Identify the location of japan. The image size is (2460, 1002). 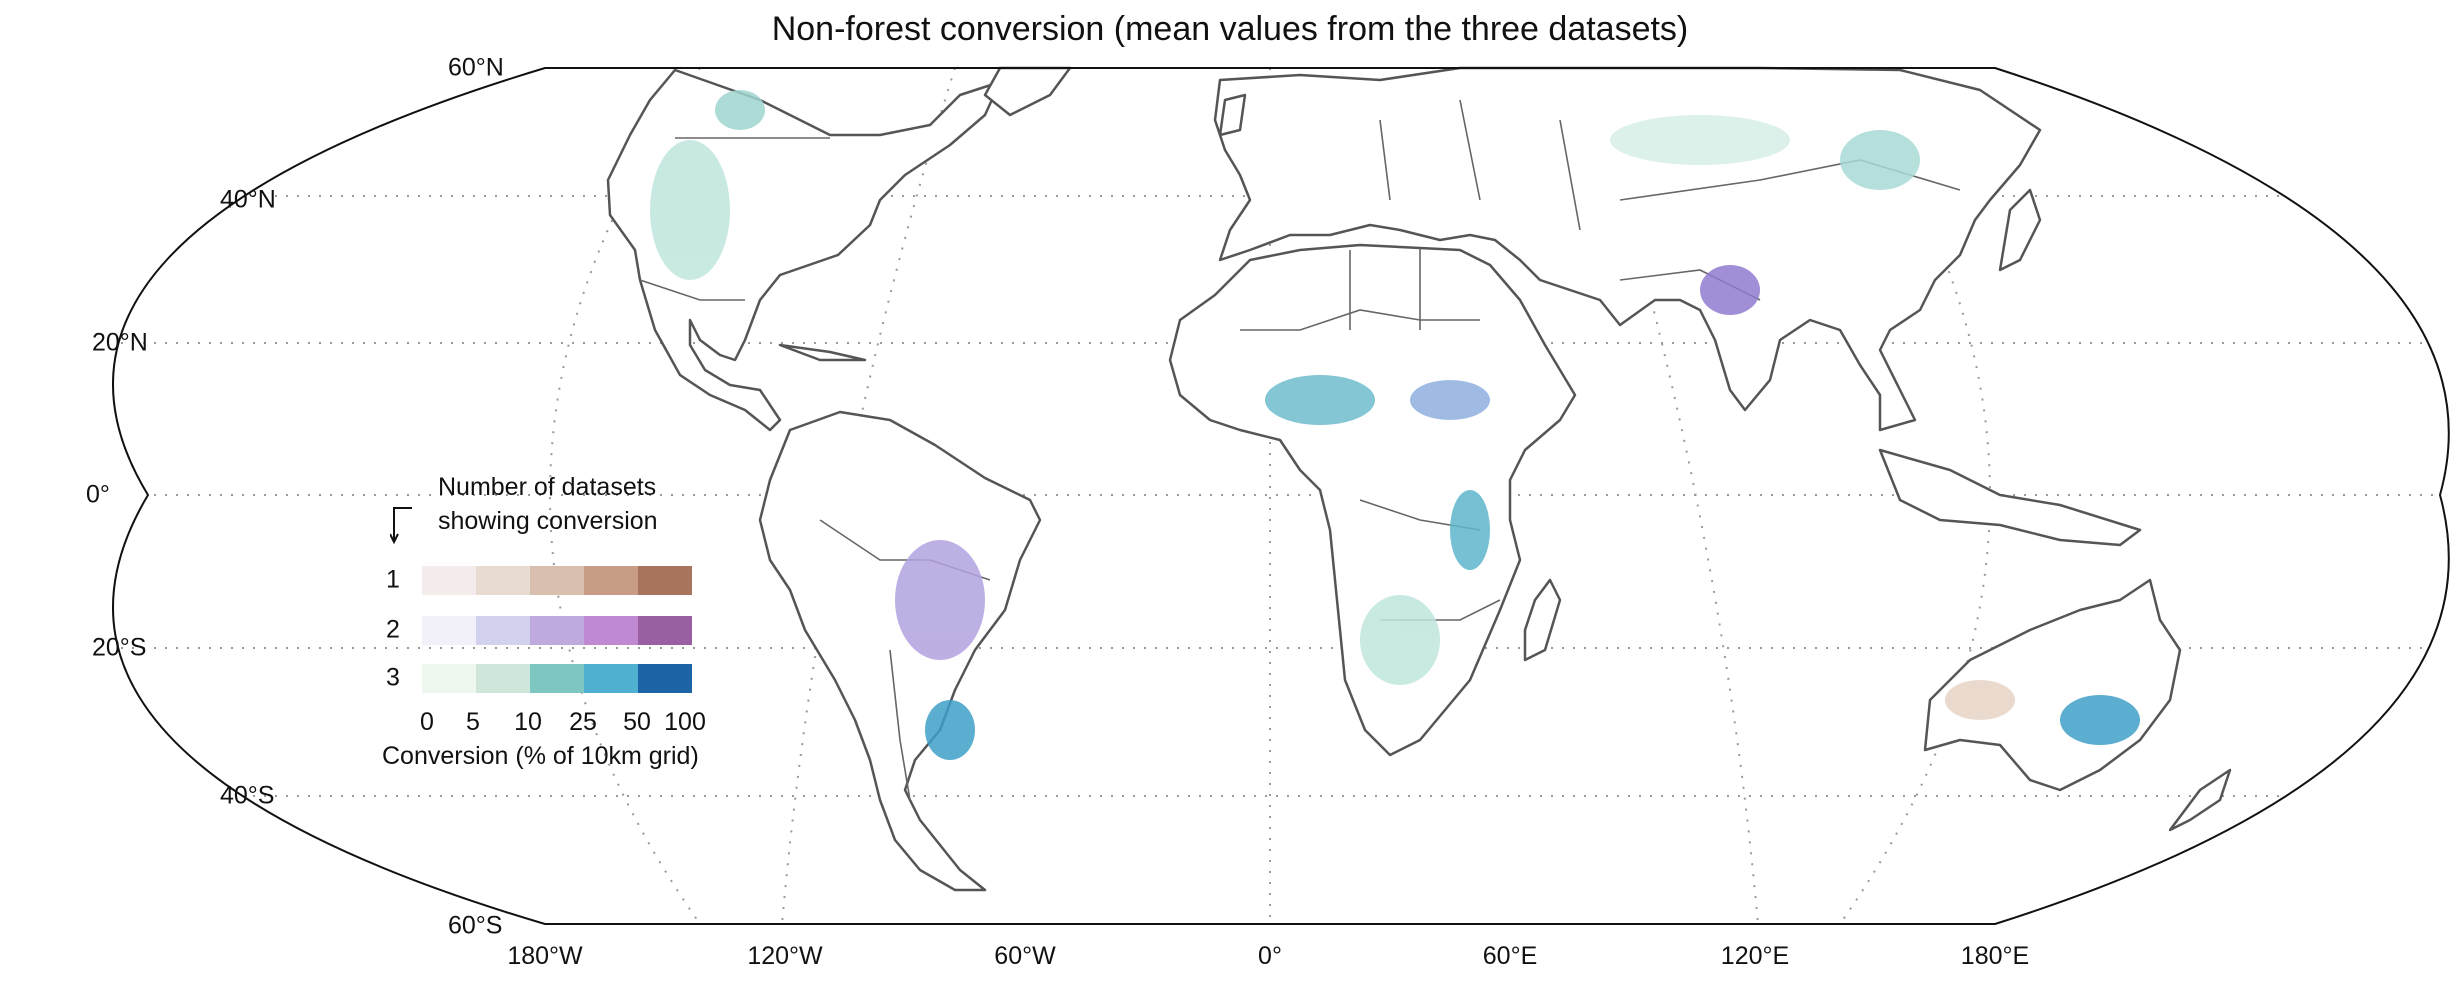
(2020, 230).